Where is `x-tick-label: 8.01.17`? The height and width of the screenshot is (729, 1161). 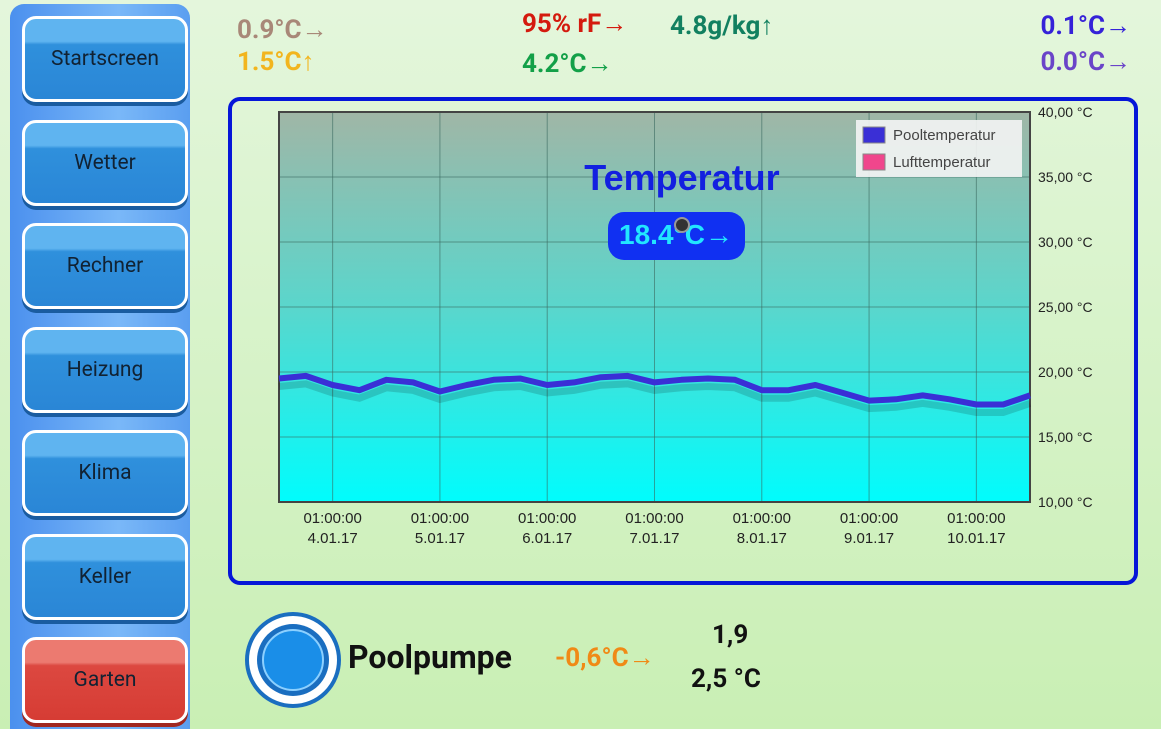 x-tick-label: 8.01.17 is located at coordinates (762, 538).